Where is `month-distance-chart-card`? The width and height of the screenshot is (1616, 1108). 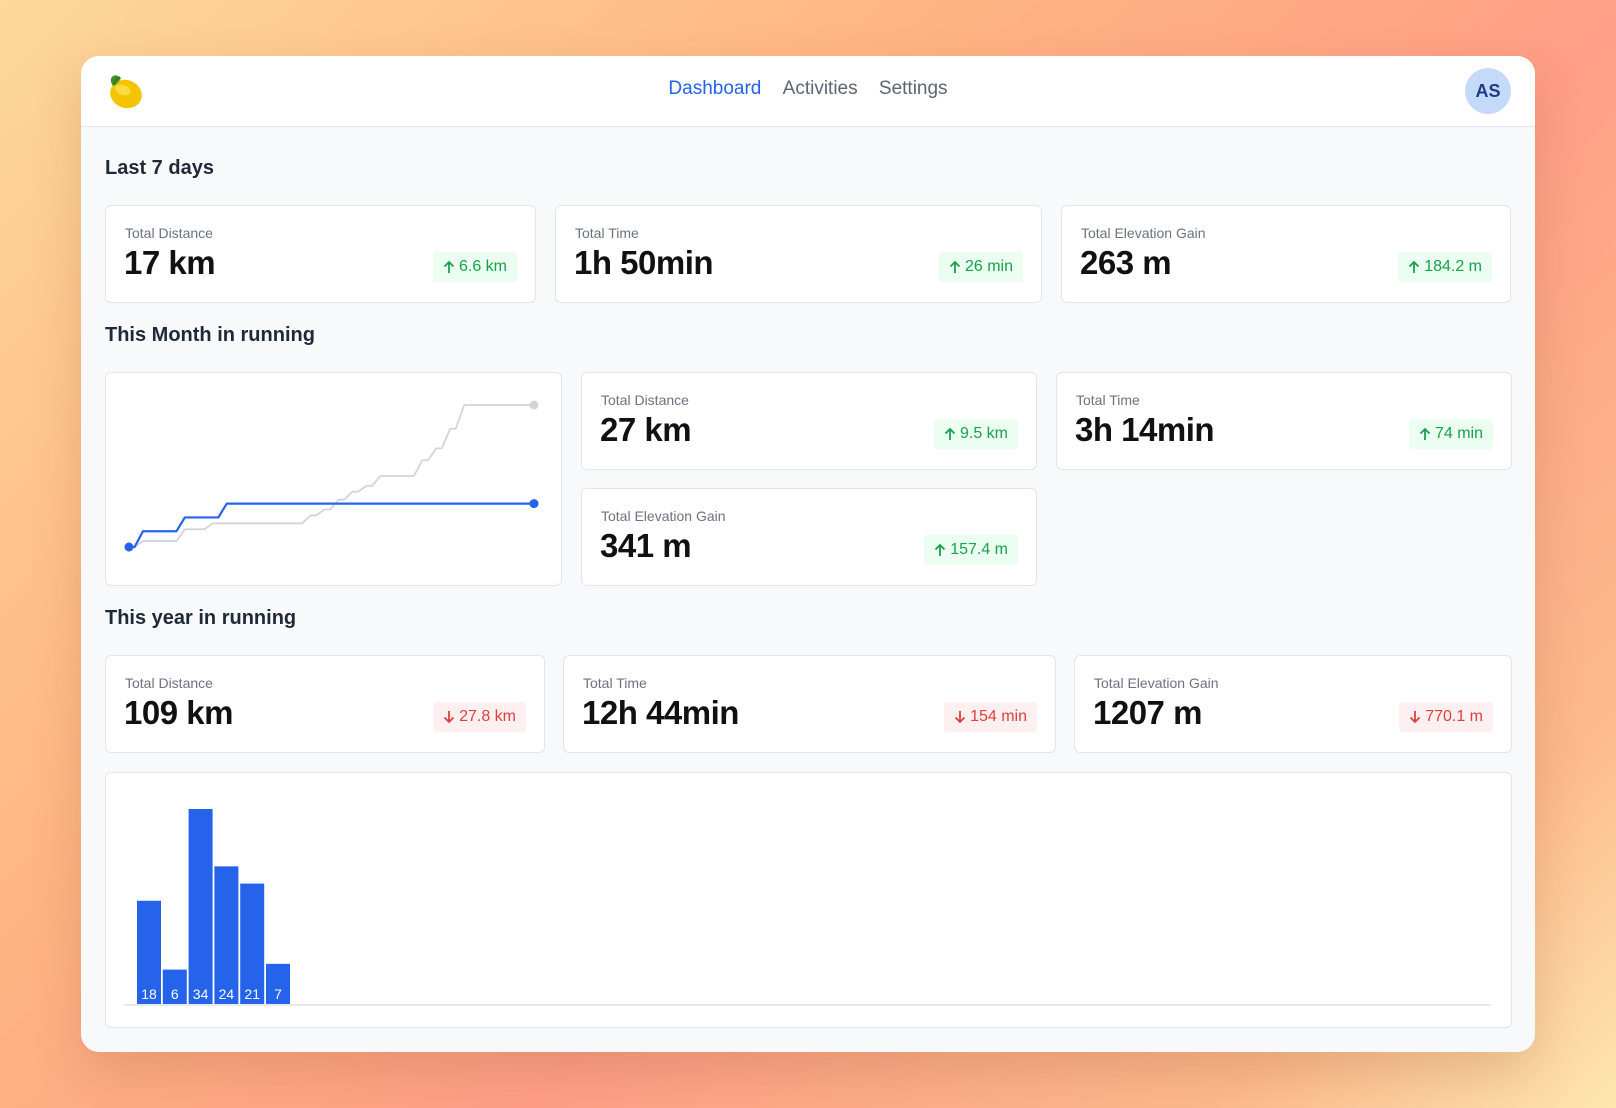
month-distance-chart-card is located at coordinates (333, 479).